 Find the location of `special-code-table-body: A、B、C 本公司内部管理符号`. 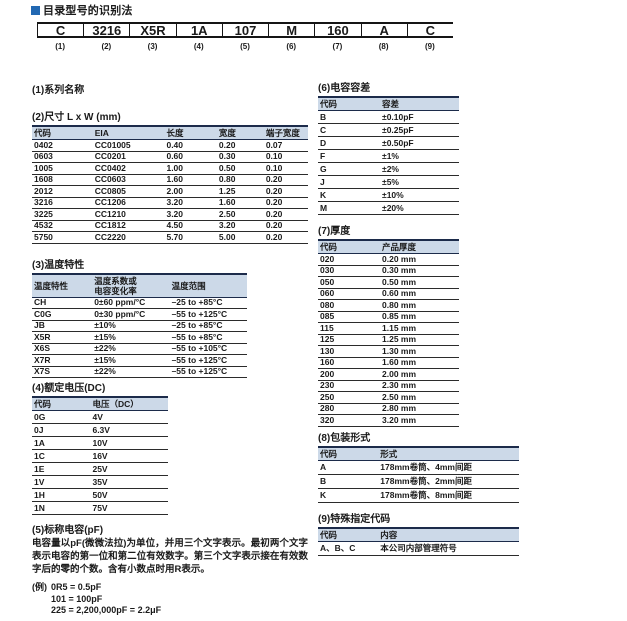

special-code-table-body: A、B、C 本公司内部管理符号 is located at coordinates (418, 548).